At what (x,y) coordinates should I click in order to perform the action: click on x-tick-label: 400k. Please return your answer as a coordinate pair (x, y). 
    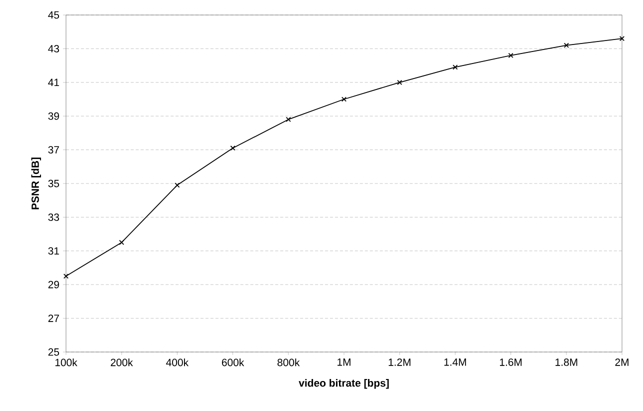
    Looking at the image, I should click on (177, 362).